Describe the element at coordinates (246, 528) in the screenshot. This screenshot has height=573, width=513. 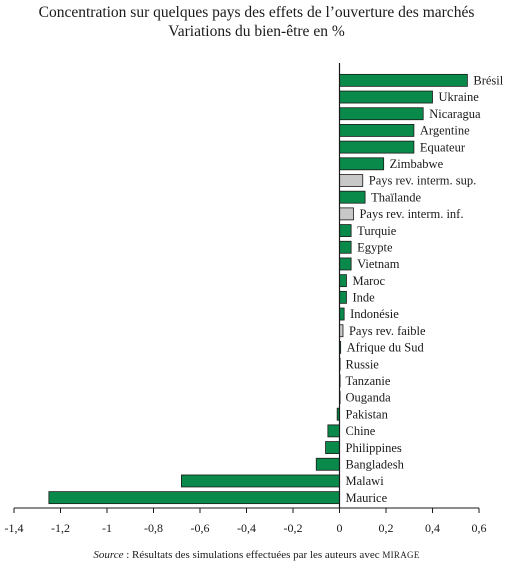
I see `x-tick-label: -0,4` at that location.